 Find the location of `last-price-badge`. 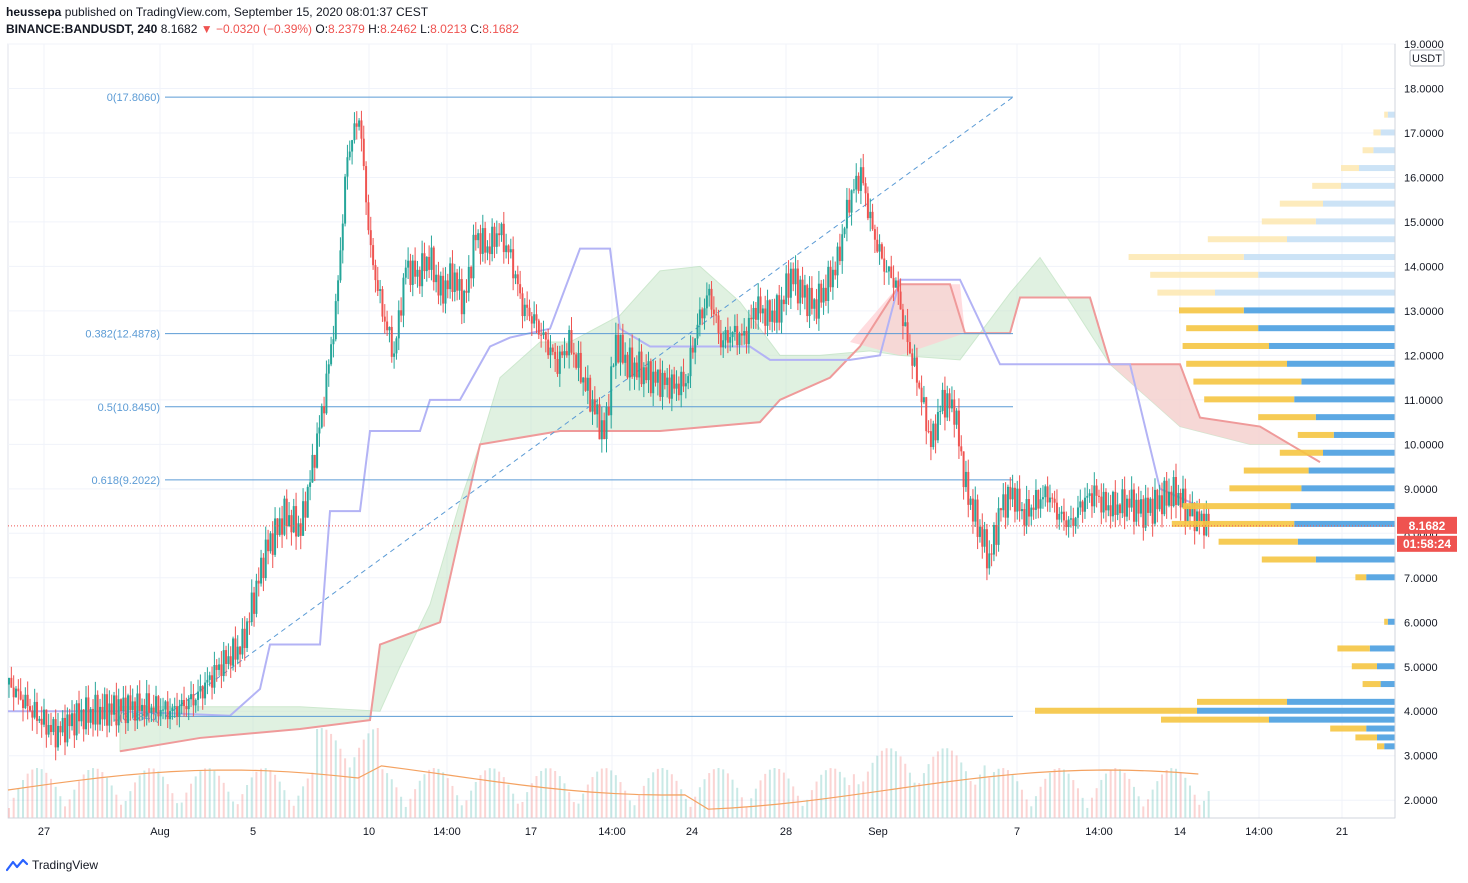

last-price-badge is located at coordinates (1427, 525).